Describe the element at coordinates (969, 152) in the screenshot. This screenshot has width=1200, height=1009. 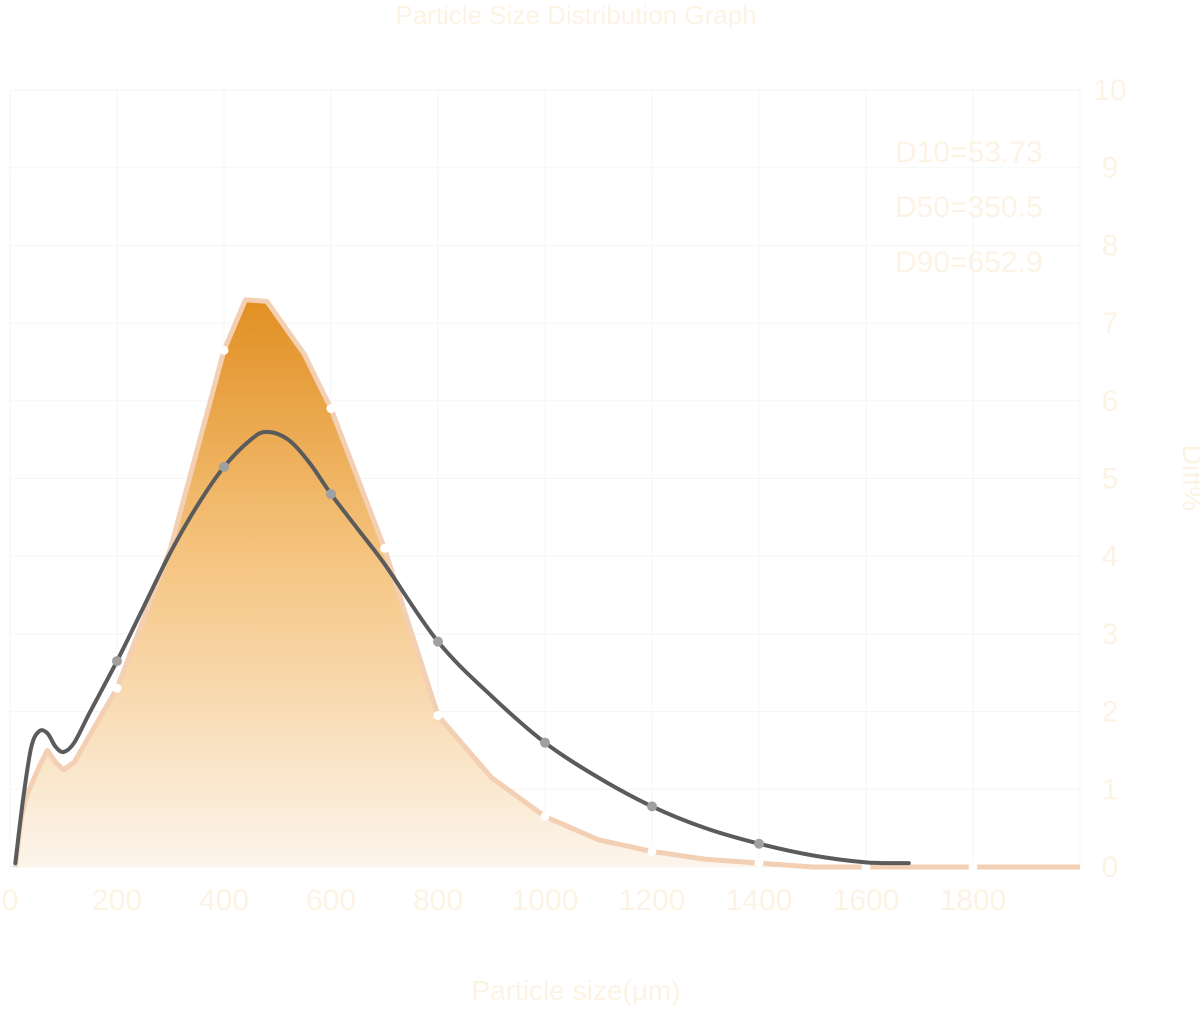
I see `stat-d10: D10=53.73` at that location.